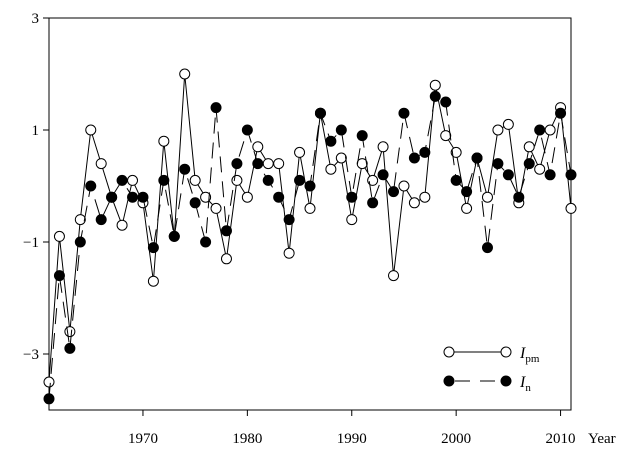 The width and height of the screenshot is (637, 464). Describe the element at coordinates (456, 439) in the screenshot. I see `x-tick-label: 2000` at that location.